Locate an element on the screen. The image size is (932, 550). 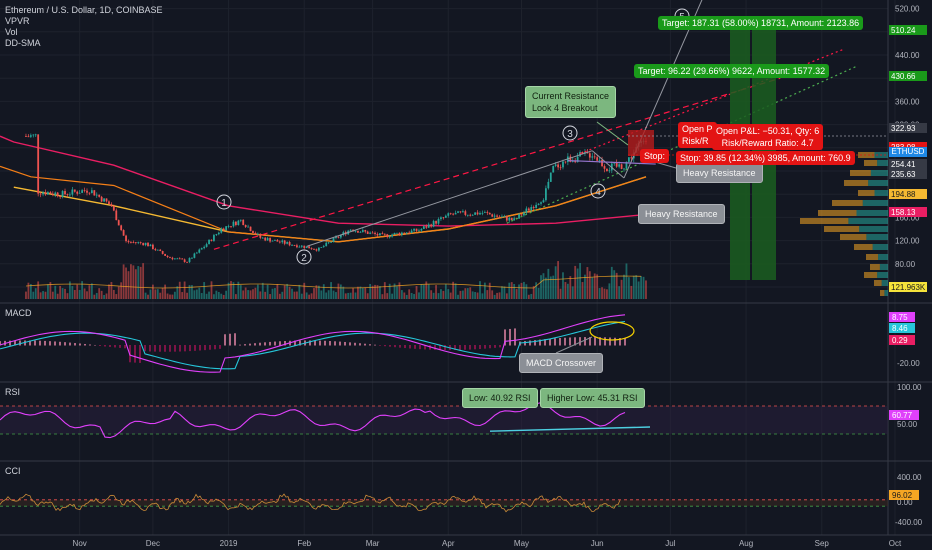
time-tick-label: Jul is located at coordinates (670, 543).